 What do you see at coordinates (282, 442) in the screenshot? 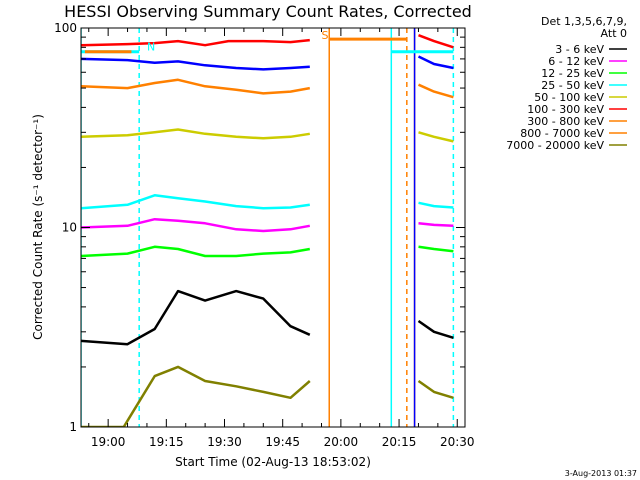
I see `x-tick-label-3: 19:45` at bounding box center [282, 442].